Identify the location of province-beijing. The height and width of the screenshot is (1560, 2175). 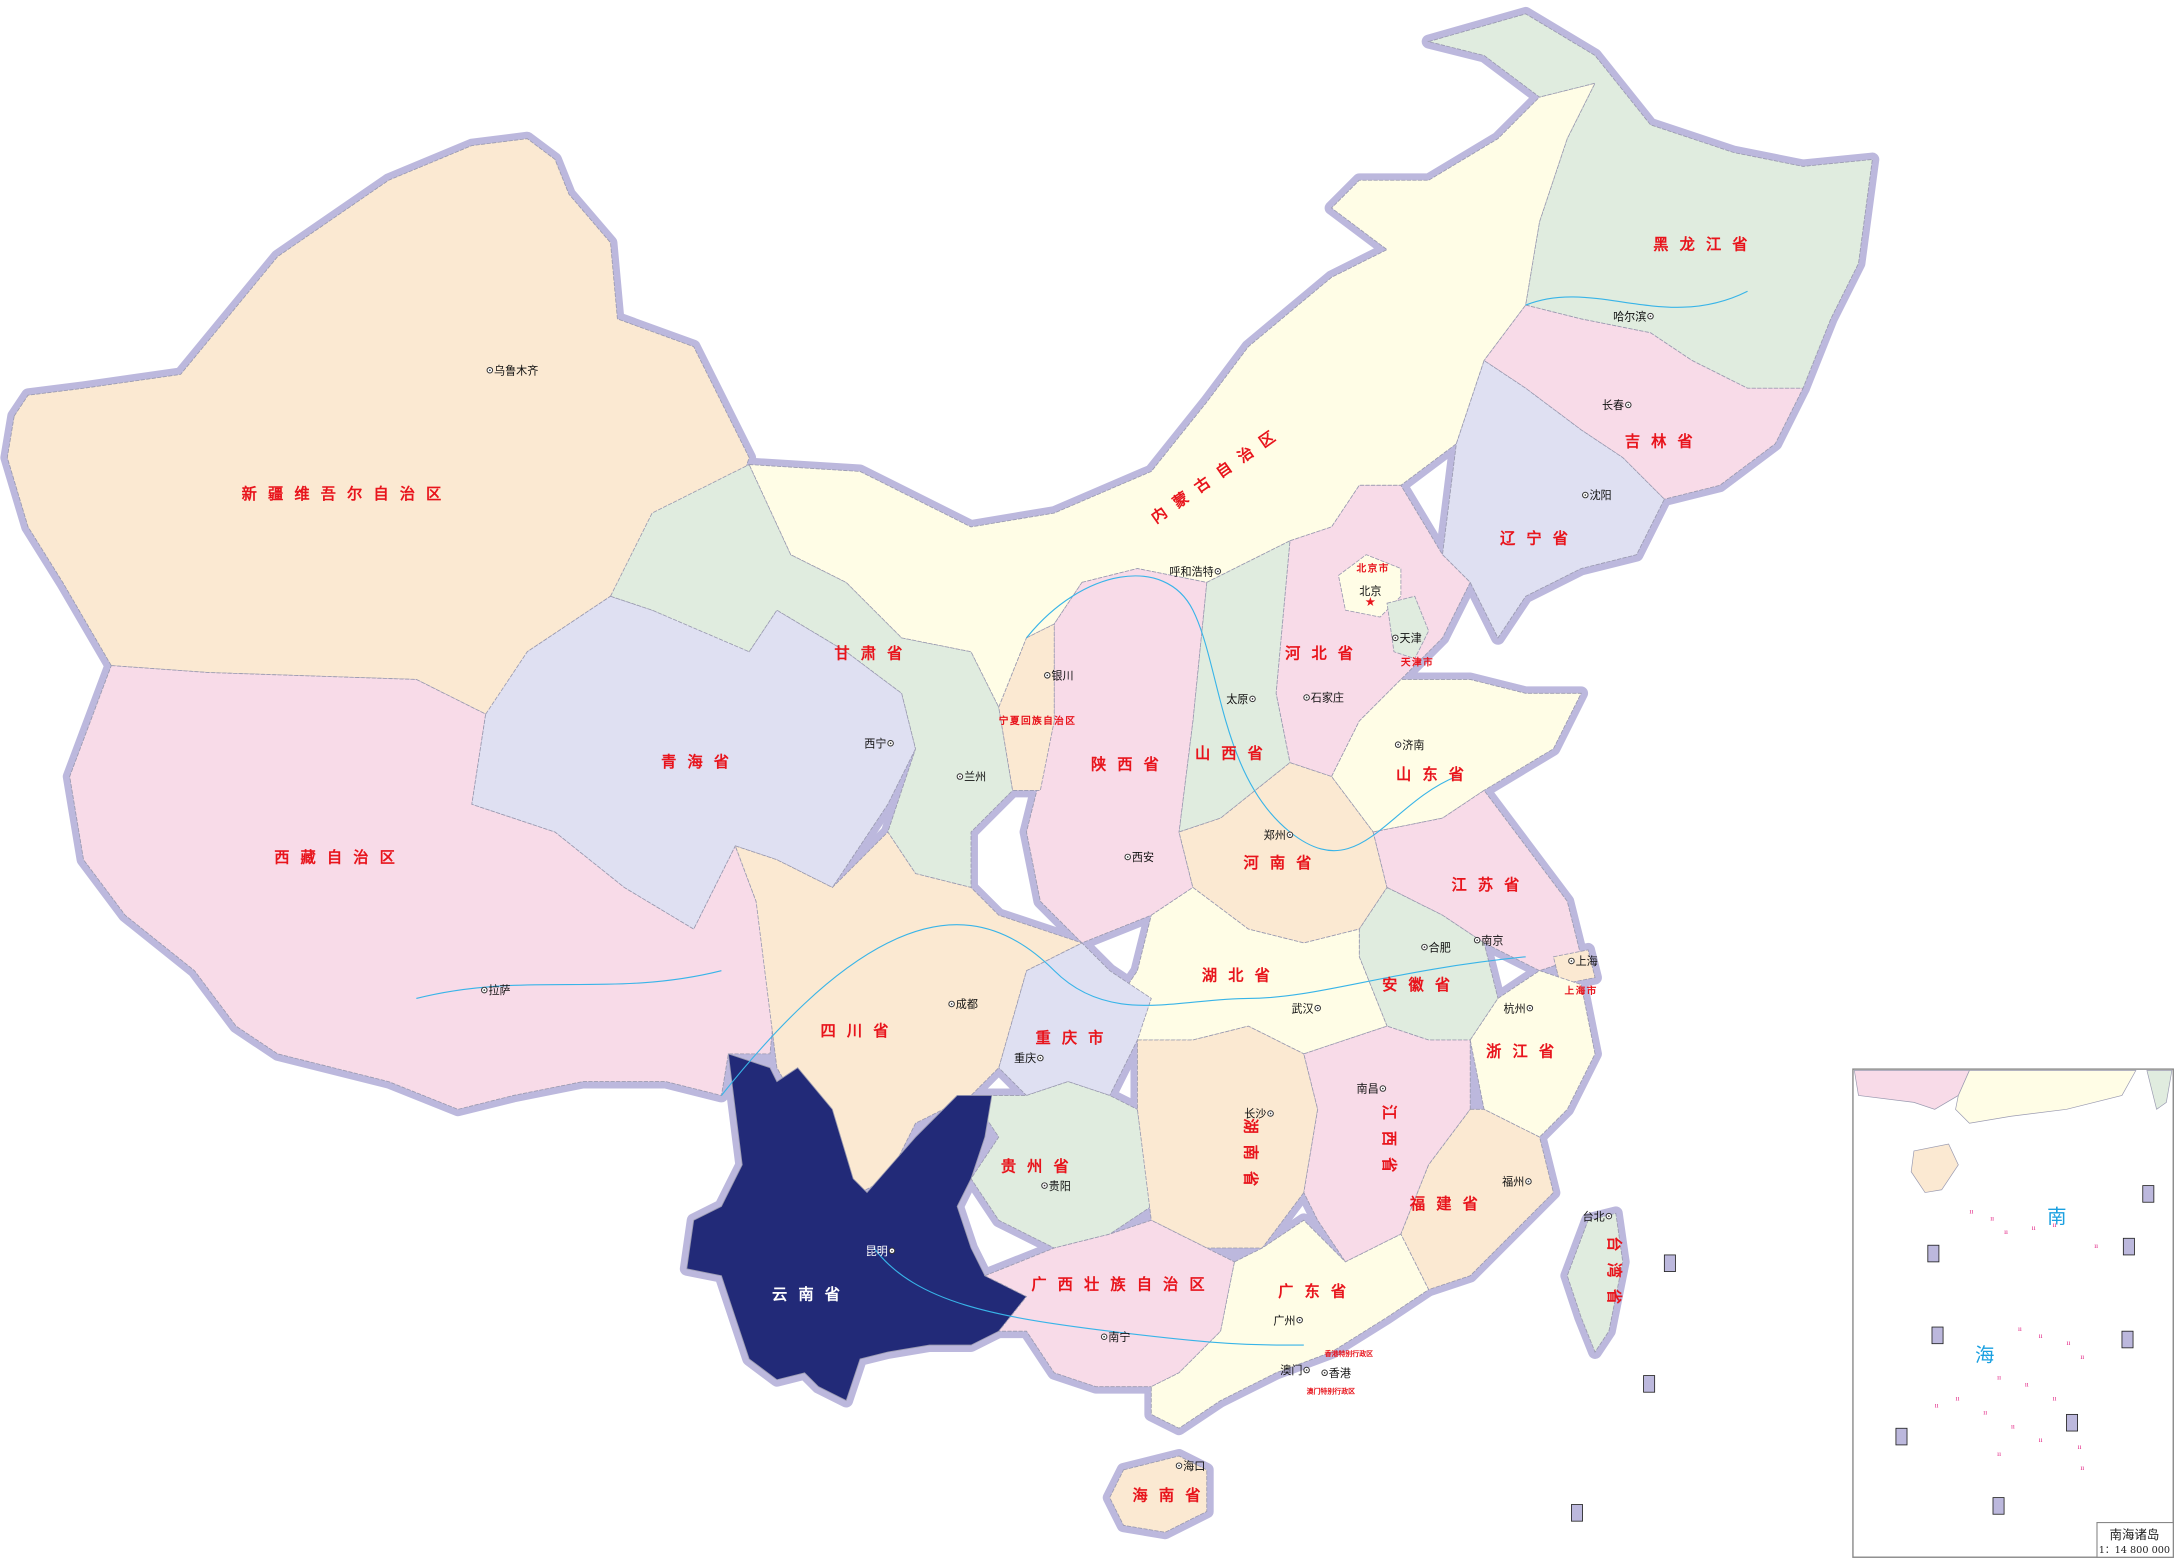
(1370, 586).